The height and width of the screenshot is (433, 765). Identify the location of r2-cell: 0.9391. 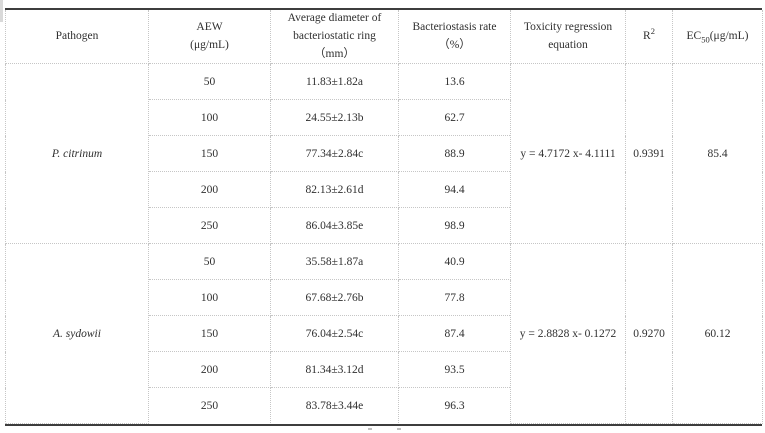
(649, 154).